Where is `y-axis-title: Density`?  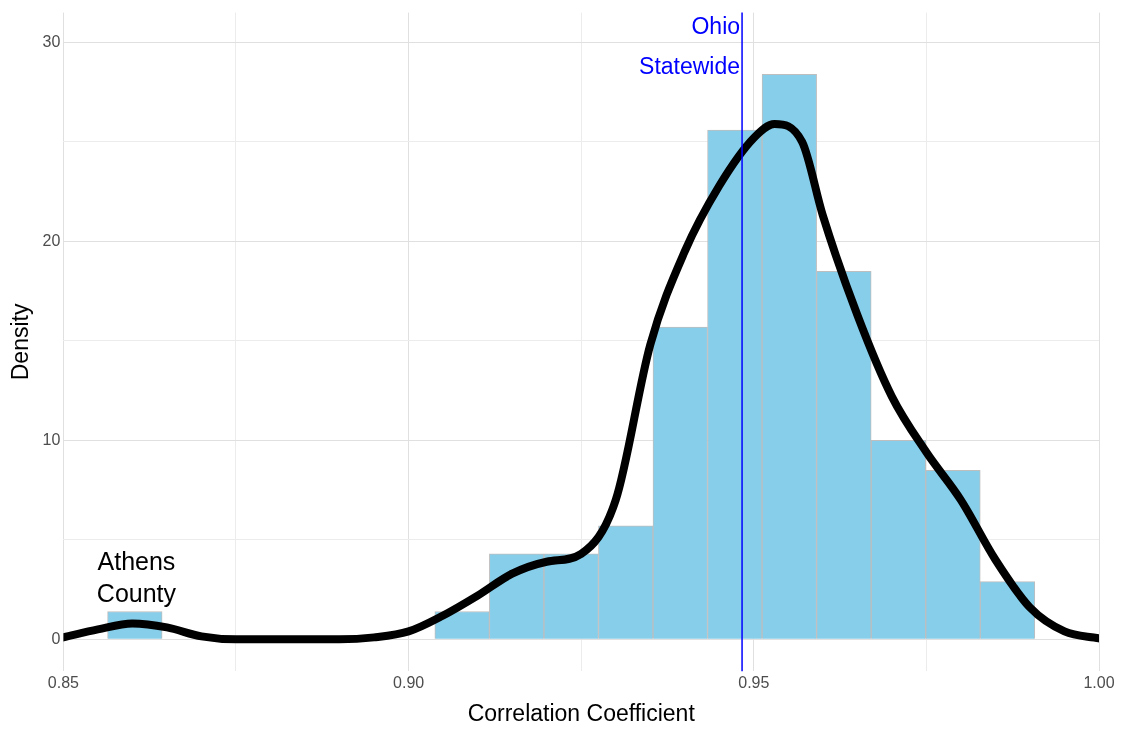
y-axis-title: Density is located at coordinates (20, 342).